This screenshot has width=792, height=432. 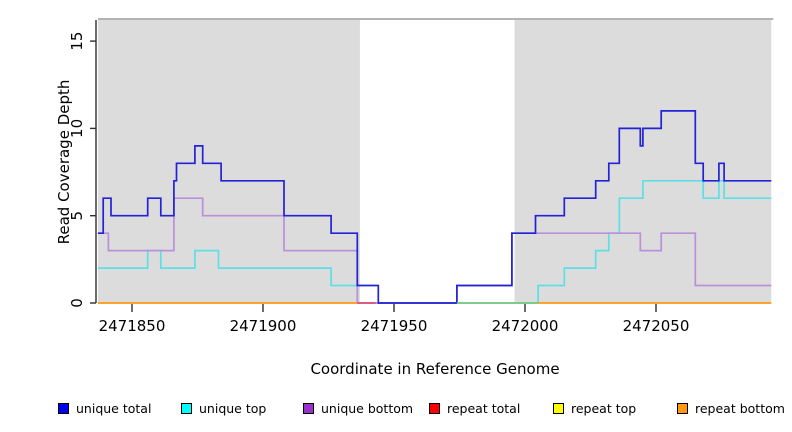 What do you see at coordinates (77, 41) in the screenshot?
I see `y-tick-label: 15` at bounding box center [77, 41].